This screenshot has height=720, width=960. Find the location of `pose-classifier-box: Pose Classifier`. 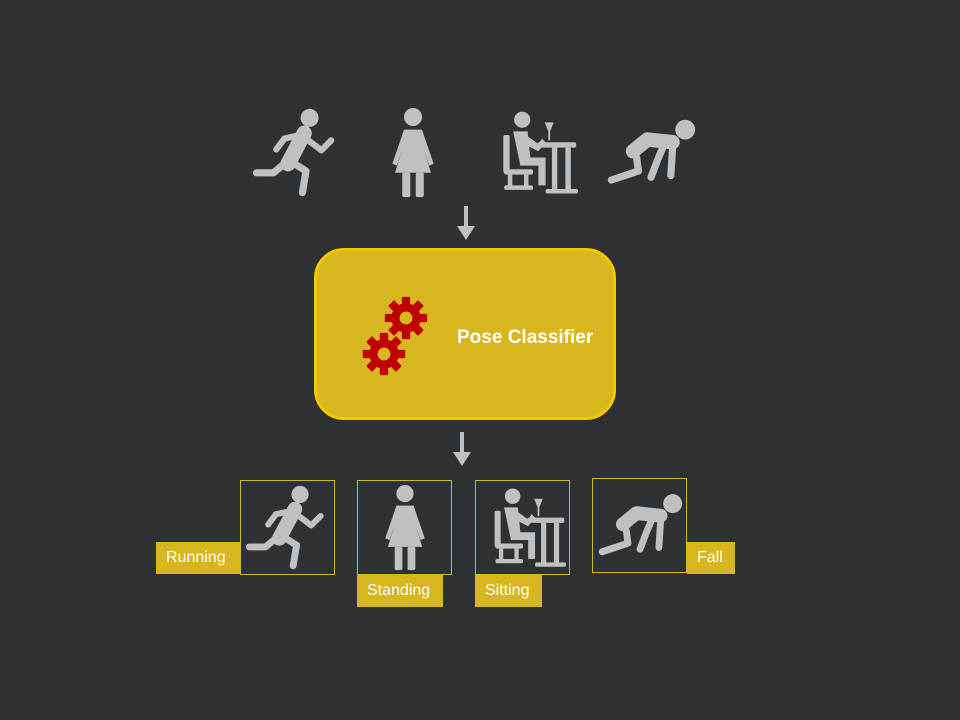

pose-classifier-box: Pose Classifier is located at coordinates (465, 334).